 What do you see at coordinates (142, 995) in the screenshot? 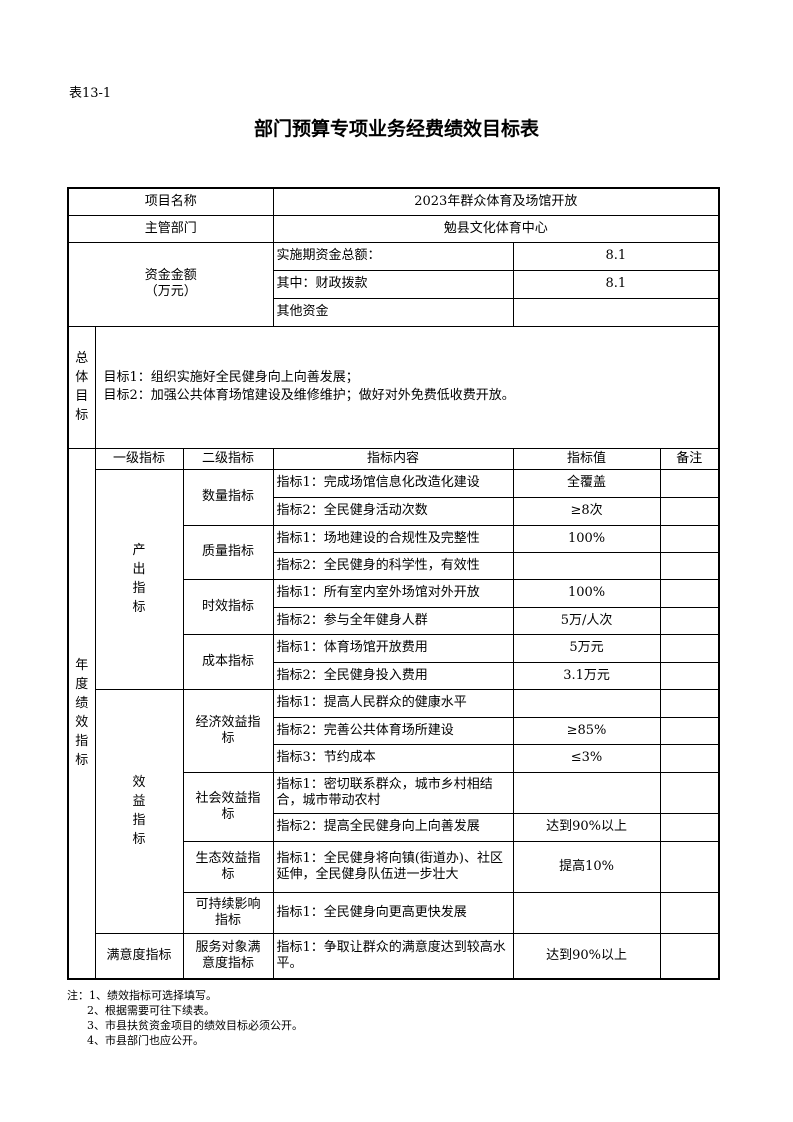
I see `note-line: 注：1、绩效指标可选择填写。` at bounding box center [142, 995].